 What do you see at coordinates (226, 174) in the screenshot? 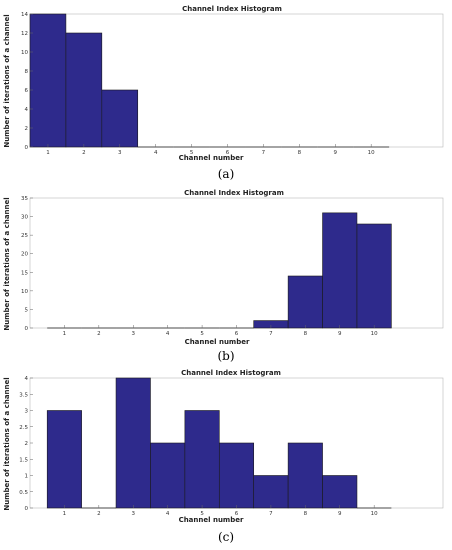
I see `figure-caption: (a)` at bounding box center [226, 174].